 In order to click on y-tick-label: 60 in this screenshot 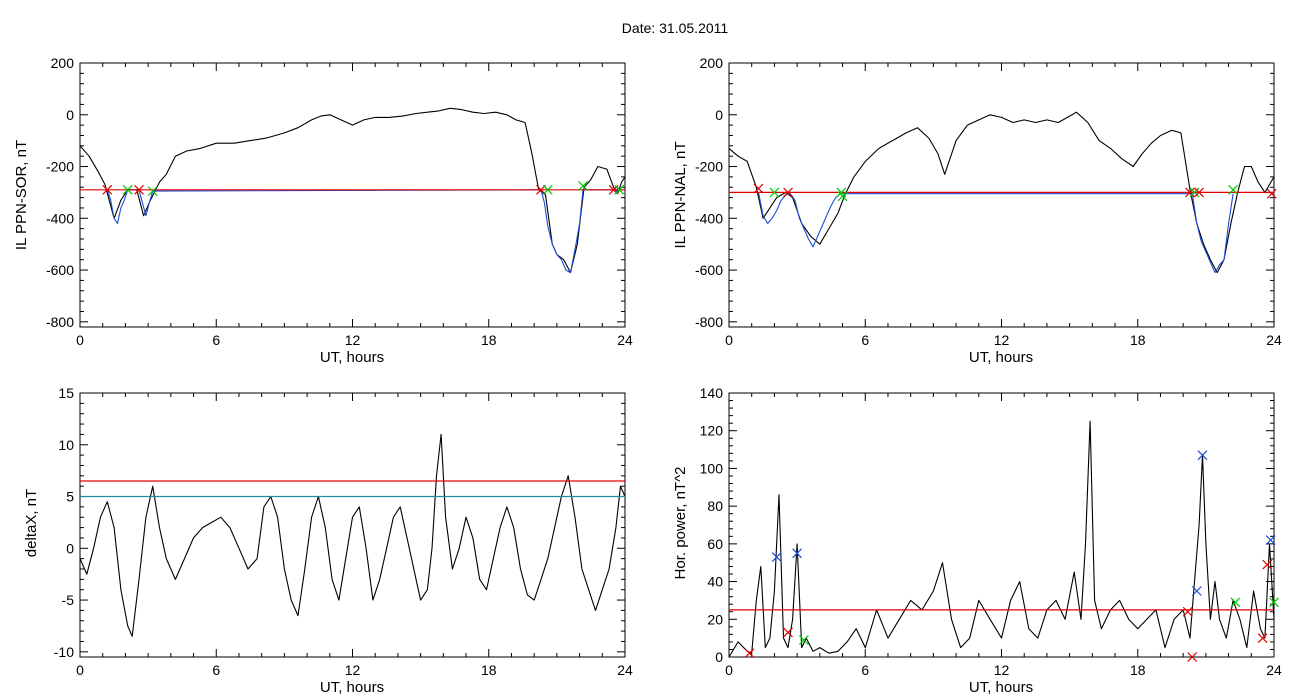, I will do `click(715, 544)`.